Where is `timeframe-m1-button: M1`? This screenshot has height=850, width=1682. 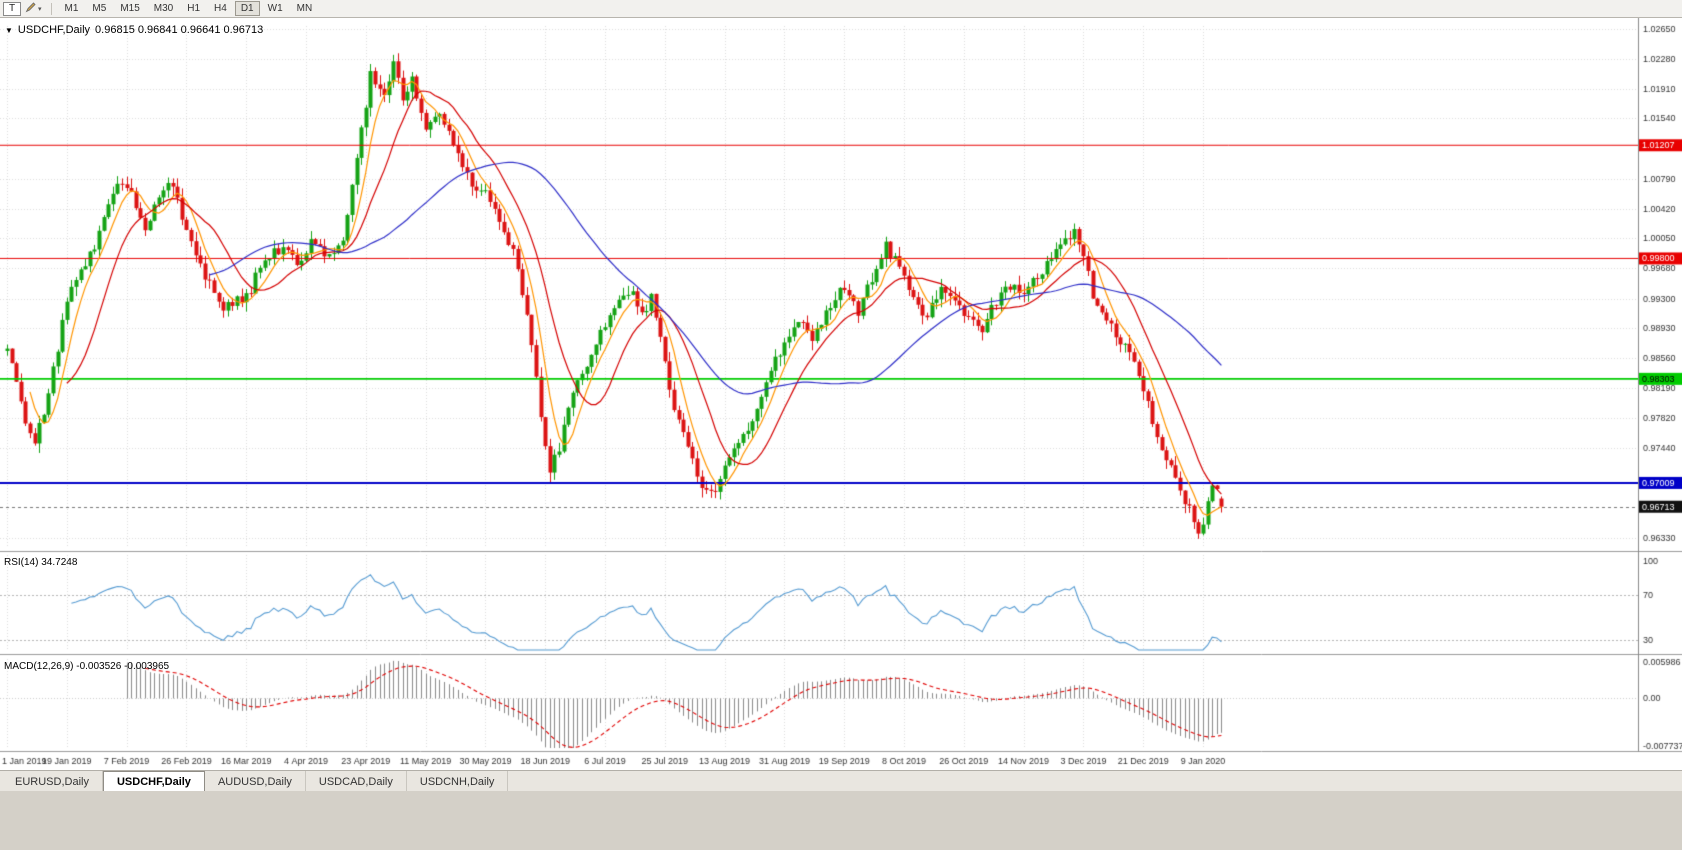 timeframe-m1-button: M1 is located at coordinates (72, 8).